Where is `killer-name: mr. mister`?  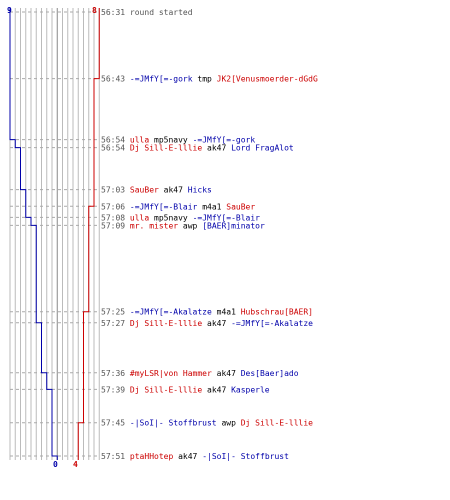
killer-name: mr. mister is located at coordinates (154, 225).